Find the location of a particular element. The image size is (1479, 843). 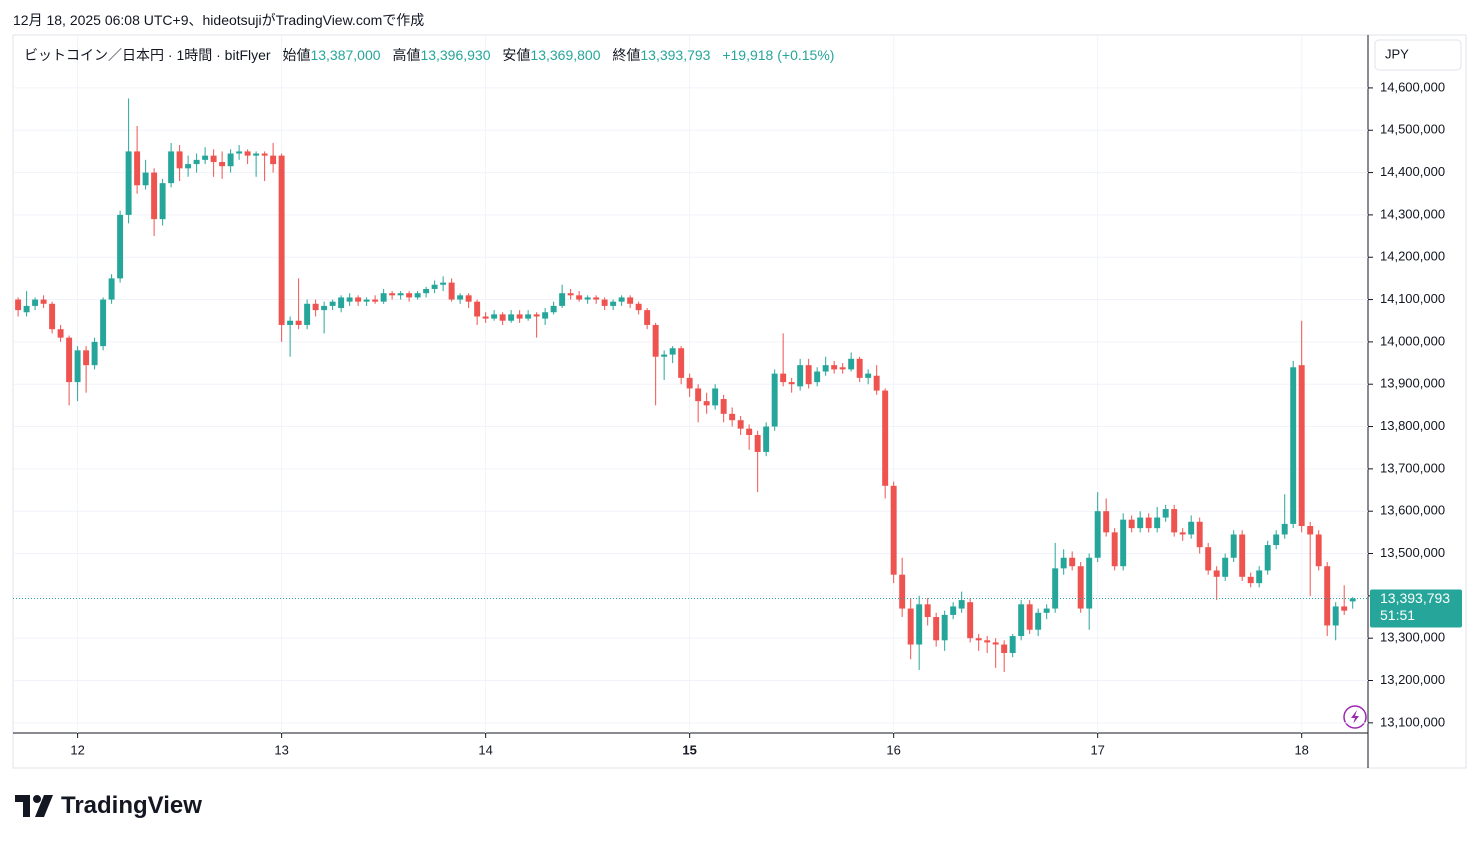

y-tick-label: 13,500,000 is located at coordinates (1412, 552).